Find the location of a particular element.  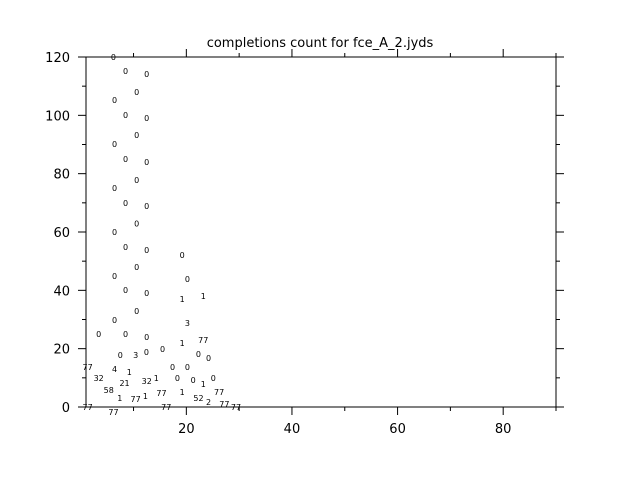

y-tick-label: 120 is located at coordinates (57, 58).